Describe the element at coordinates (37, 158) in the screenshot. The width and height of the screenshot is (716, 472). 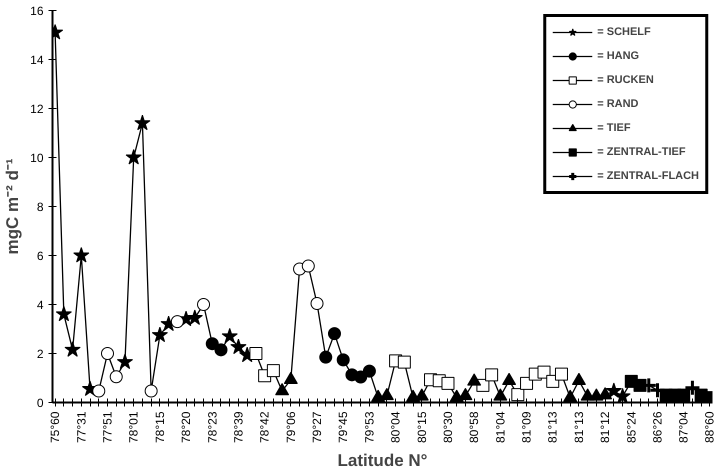
I see `y-tick-label: 10` at that location.